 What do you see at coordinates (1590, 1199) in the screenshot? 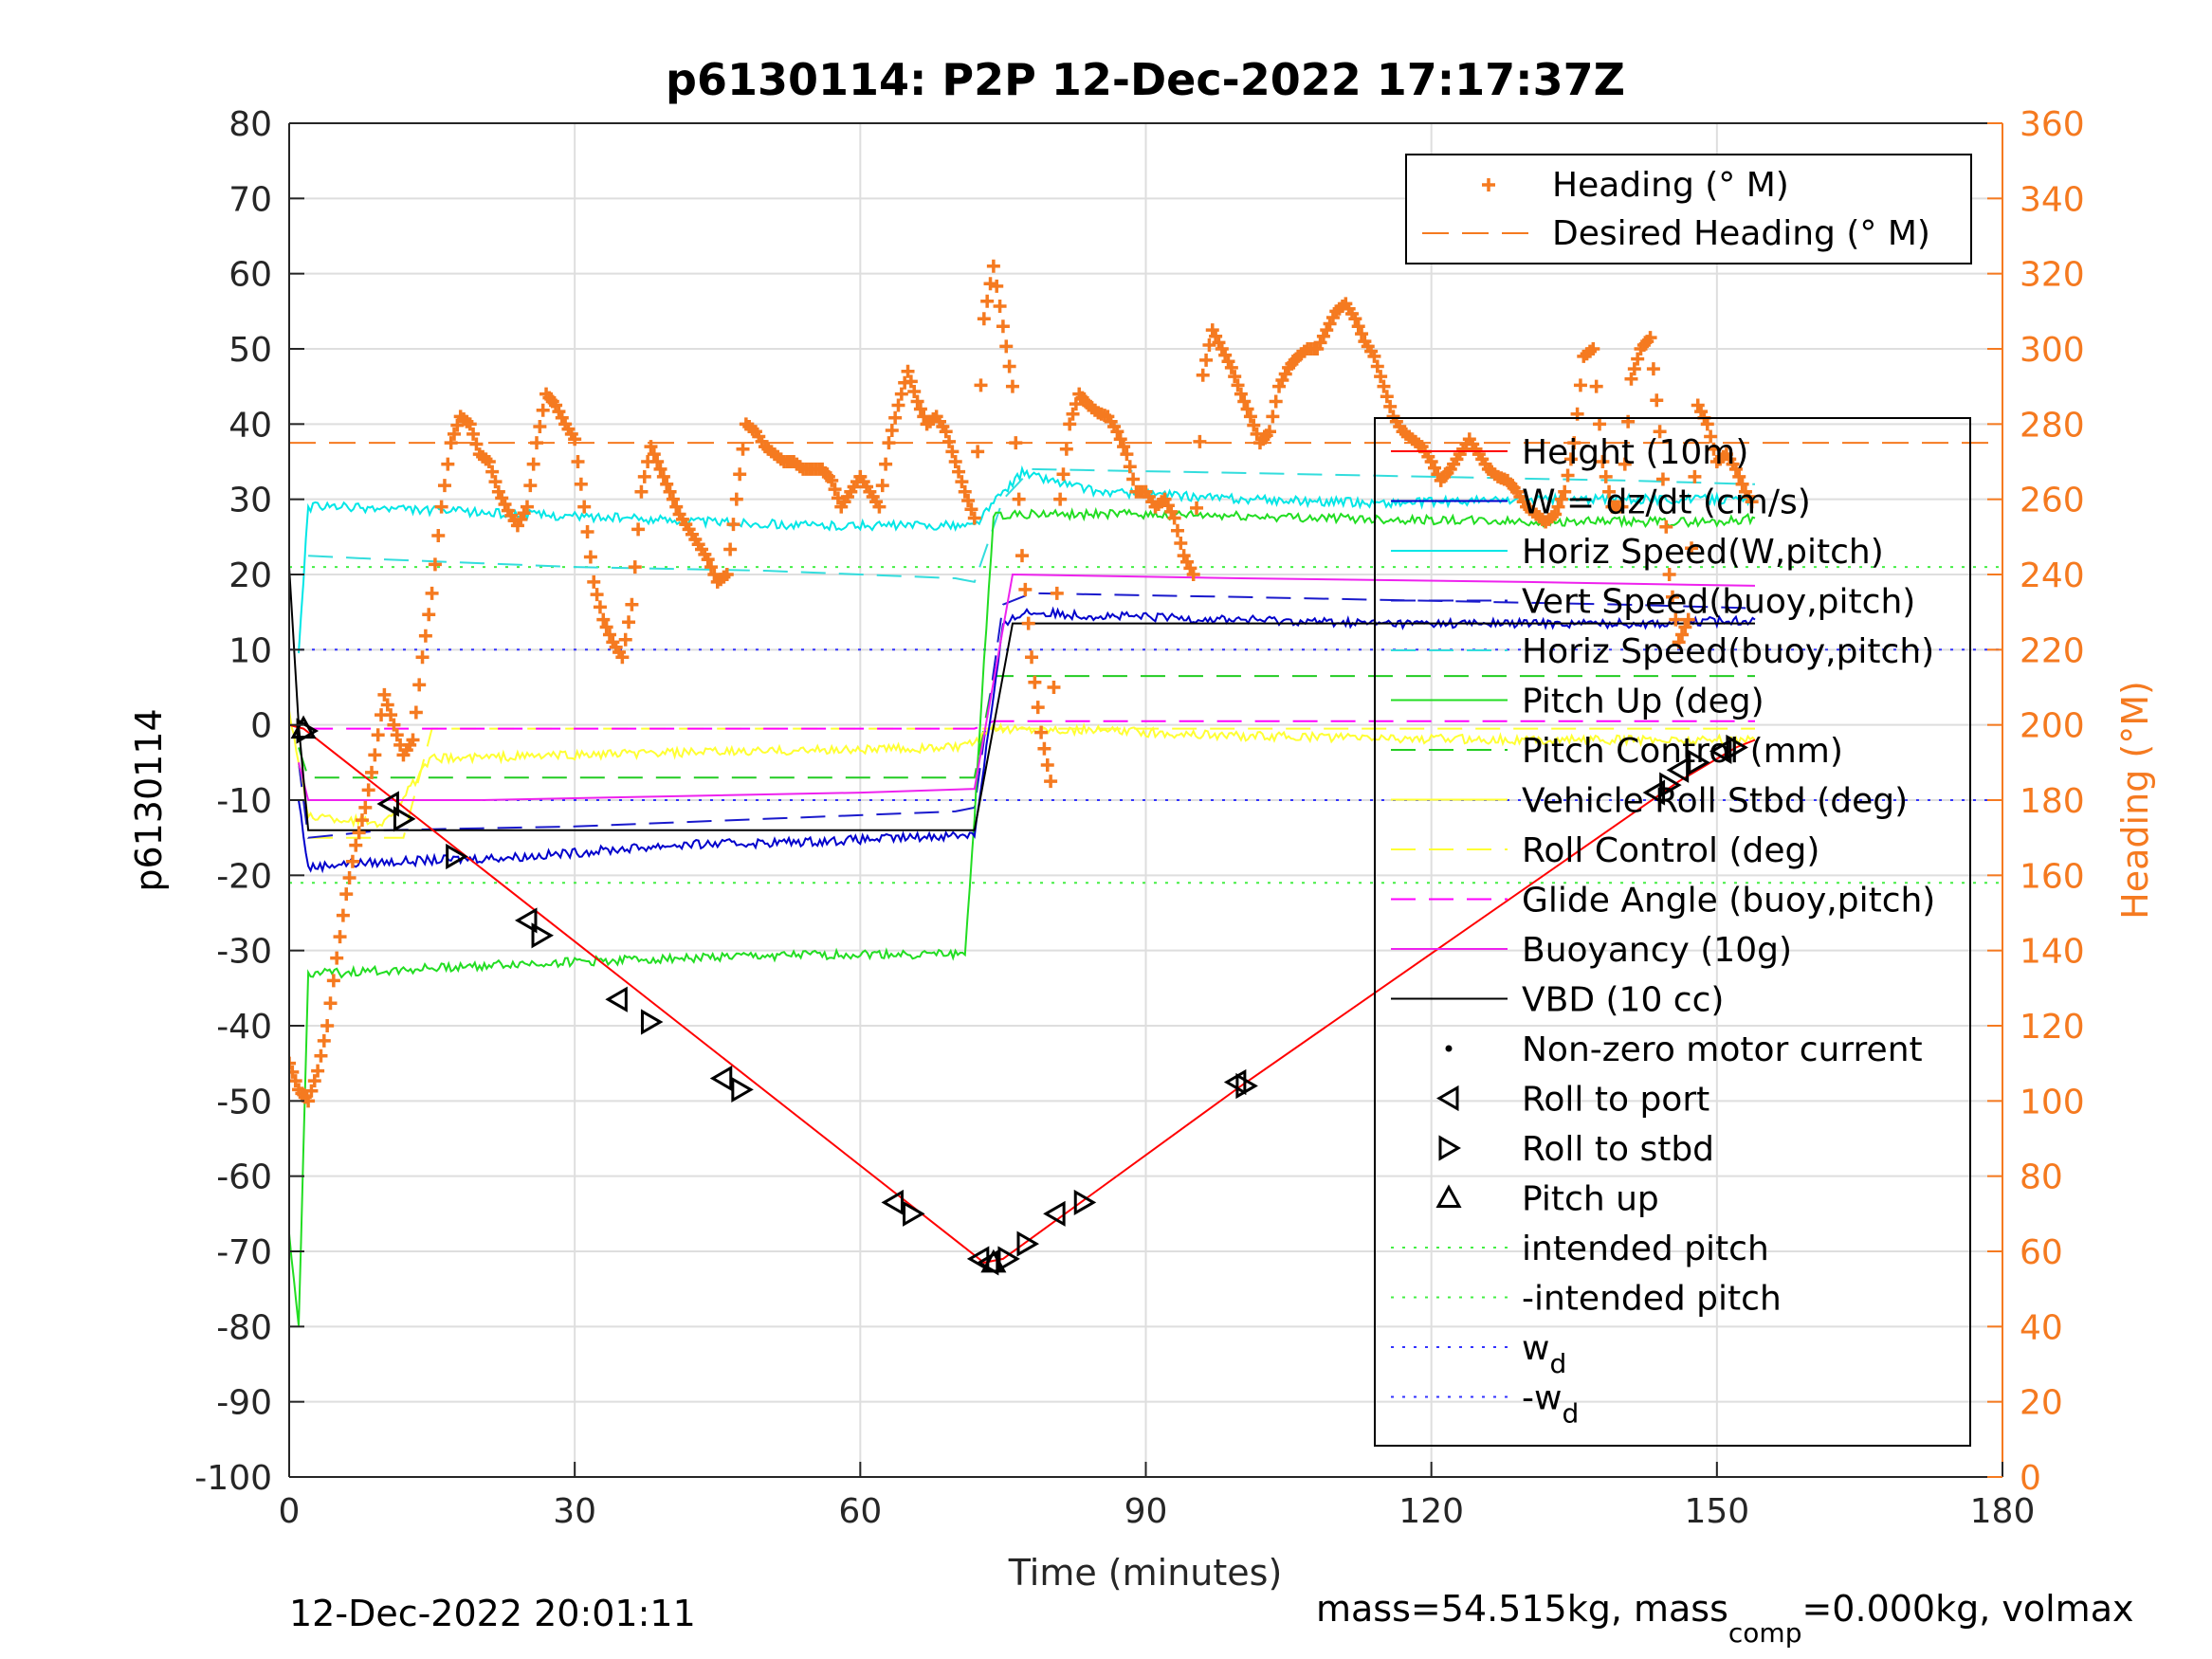
I see `legend-label-pitch-up: Pitch up` at bounding box center [1590, 1199].